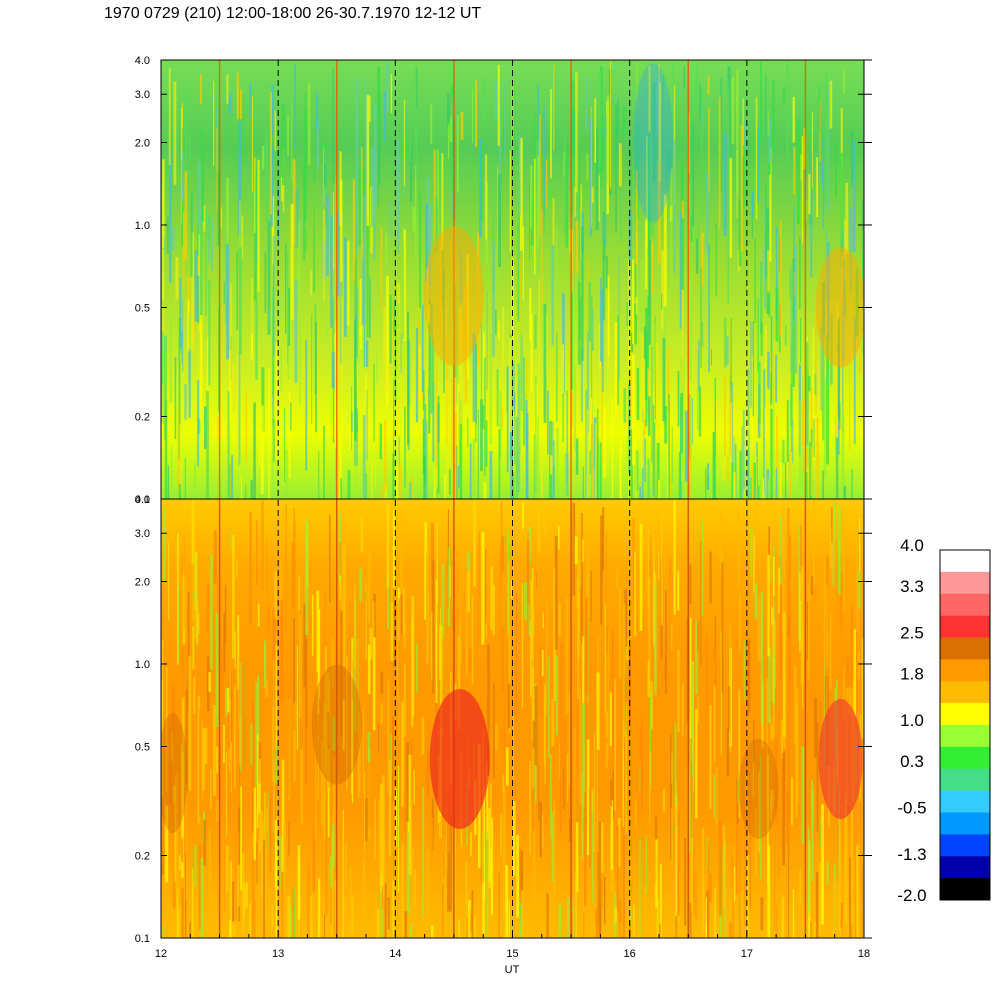  What do you see at coordinates (142, 665) in the screenshot?
I see `y-tick-label: 1.0` at bounding box center [142, 665].